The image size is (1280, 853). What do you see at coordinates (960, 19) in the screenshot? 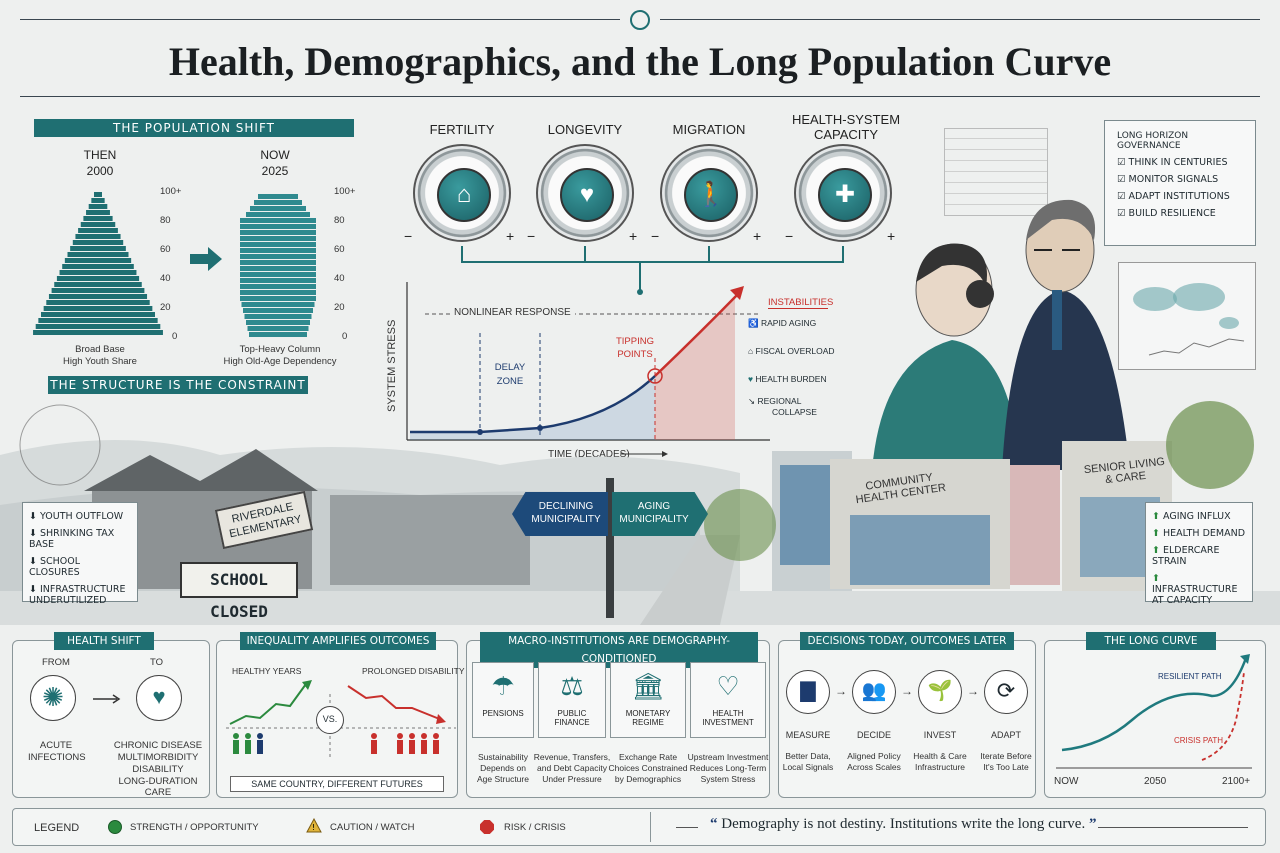
I see `title-top-rule-right` at bounding box center [960, 19].